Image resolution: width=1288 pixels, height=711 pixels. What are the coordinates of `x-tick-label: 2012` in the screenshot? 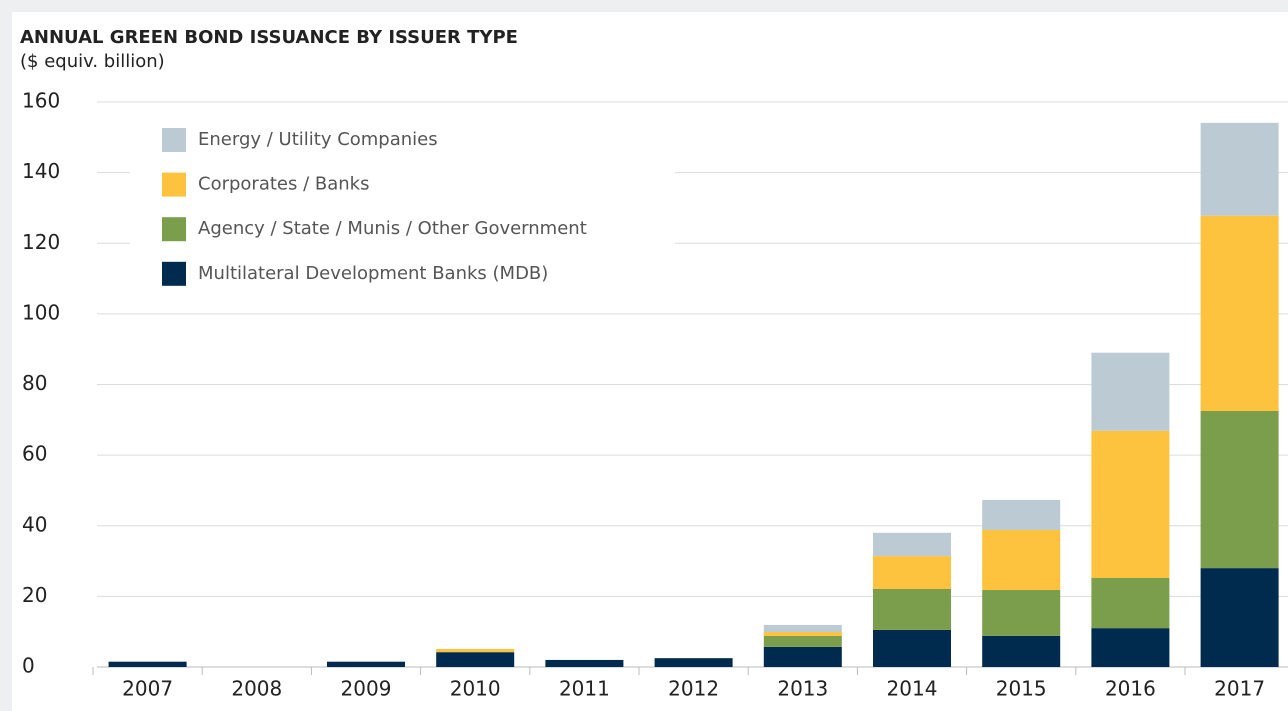 It's located at (693, 689).